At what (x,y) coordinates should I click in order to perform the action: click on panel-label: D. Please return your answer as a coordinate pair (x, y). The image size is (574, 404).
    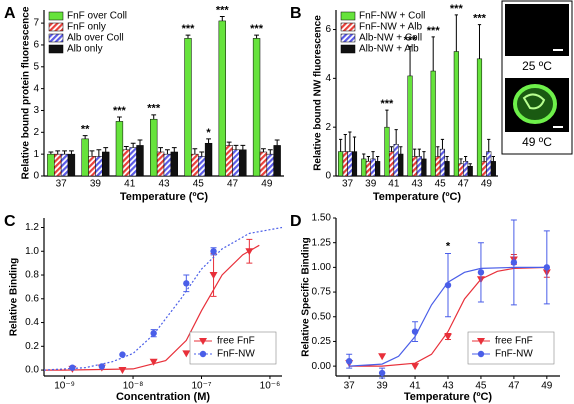
    Looking at the image, I should click on (296, 221).